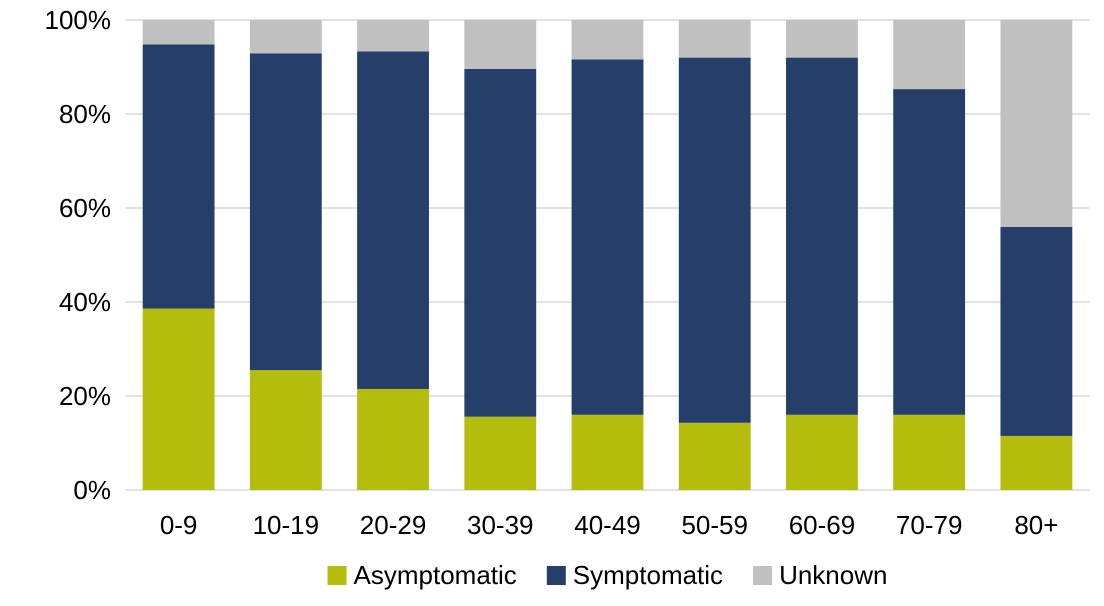 The width and height of the screenshot is (1104, 606). I want to click on y-tick-label: 40%, so click(85, 302).